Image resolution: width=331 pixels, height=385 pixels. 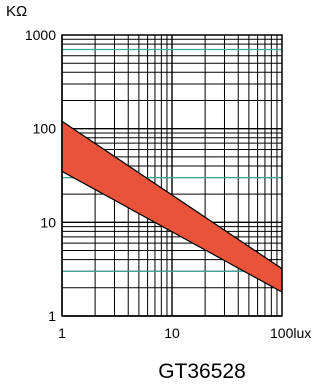 I want to click on x-tick-label: 100lux, so click(x=290, y=333).